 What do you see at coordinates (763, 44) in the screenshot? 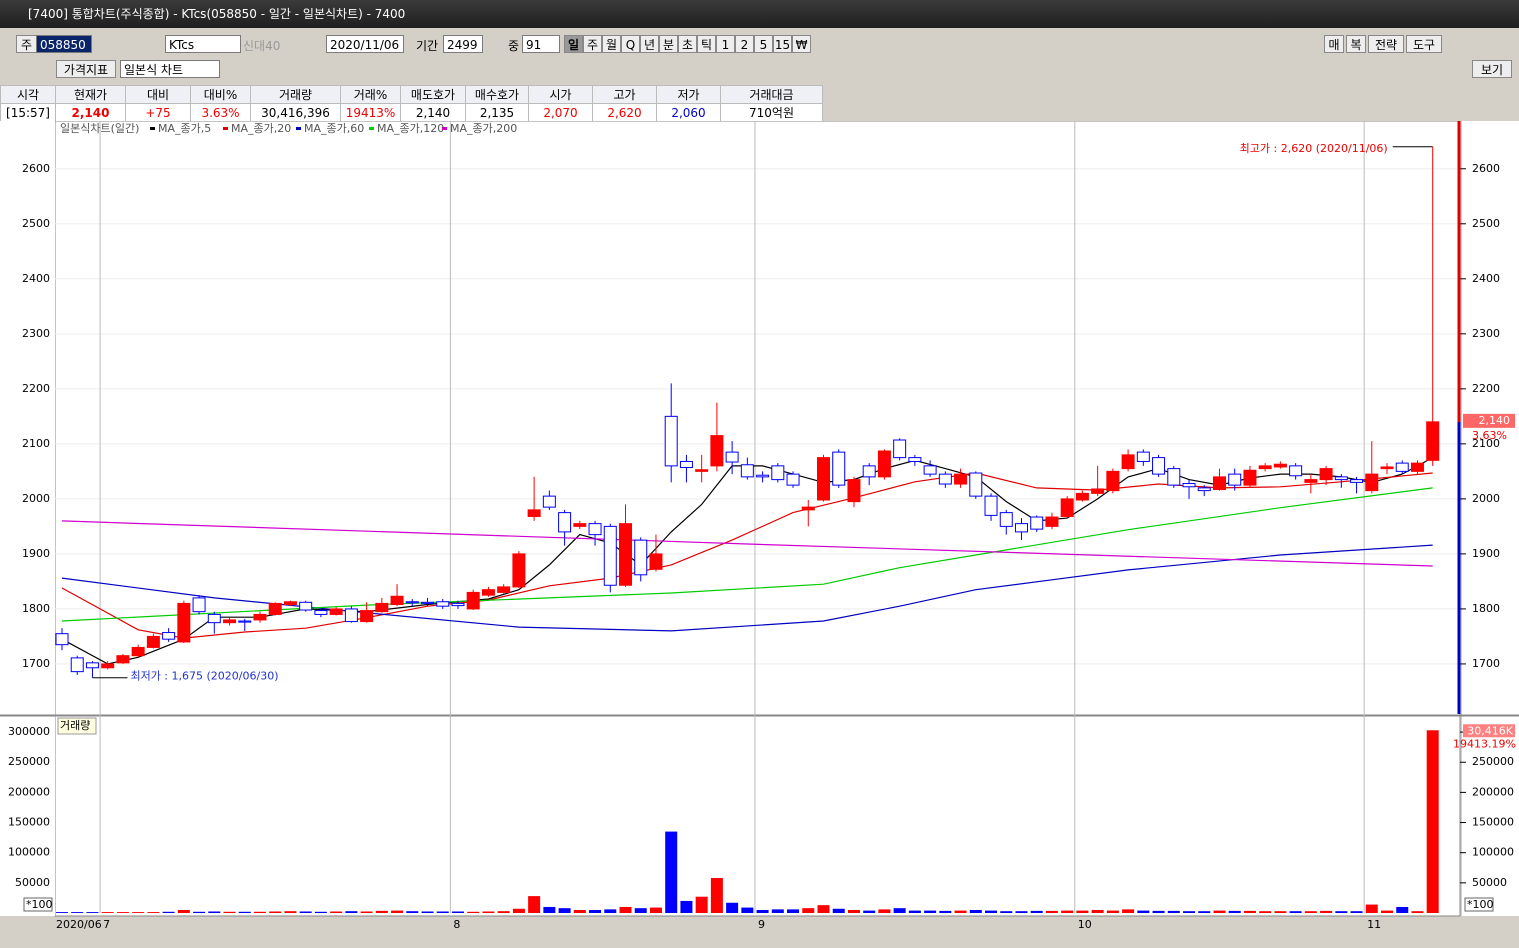
I see `interval-button: 5` at bounding box center [763, 44].